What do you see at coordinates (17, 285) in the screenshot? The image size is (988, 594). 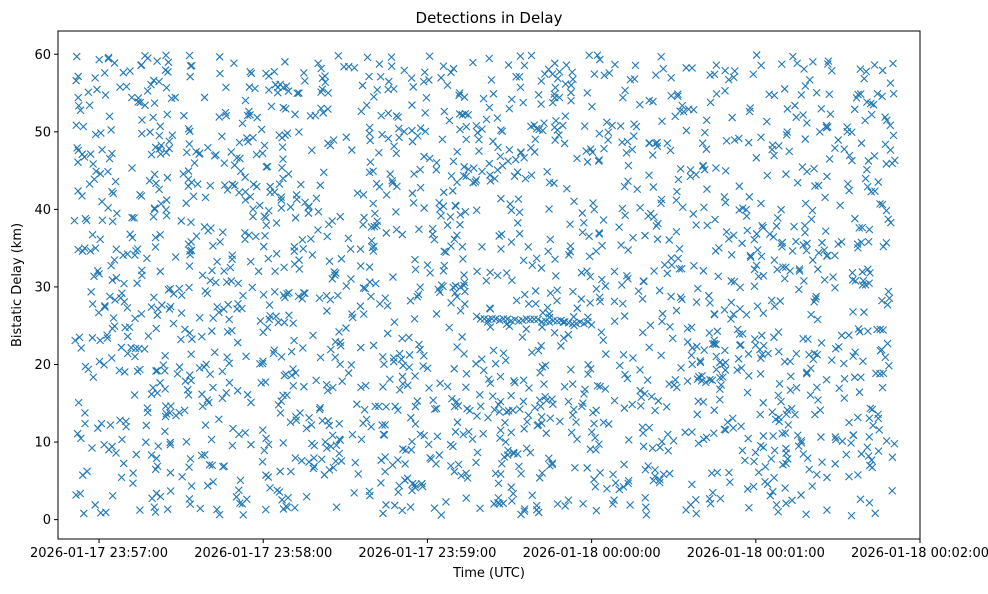 I see `y-axis-label: Bistatic Delay (km)` at bounding box center [17, 285].